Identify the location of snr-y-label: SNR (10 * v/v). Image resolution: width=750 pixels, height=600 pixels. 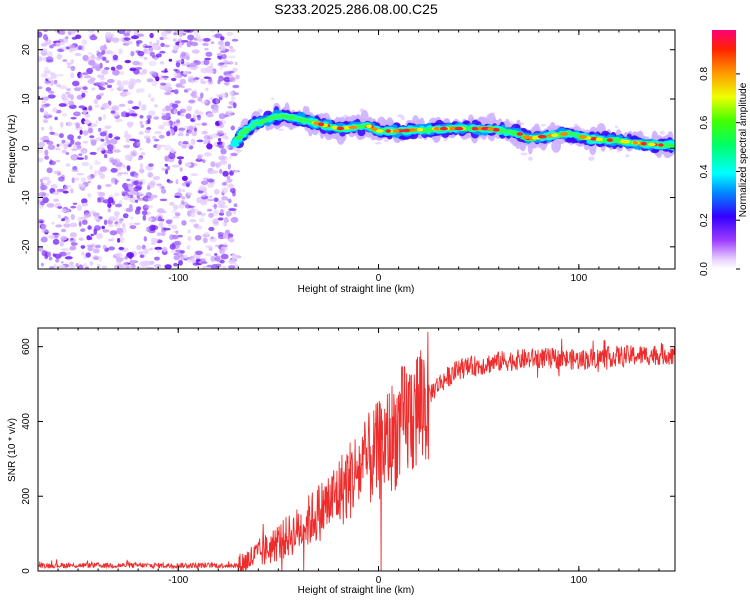
(12, 450).